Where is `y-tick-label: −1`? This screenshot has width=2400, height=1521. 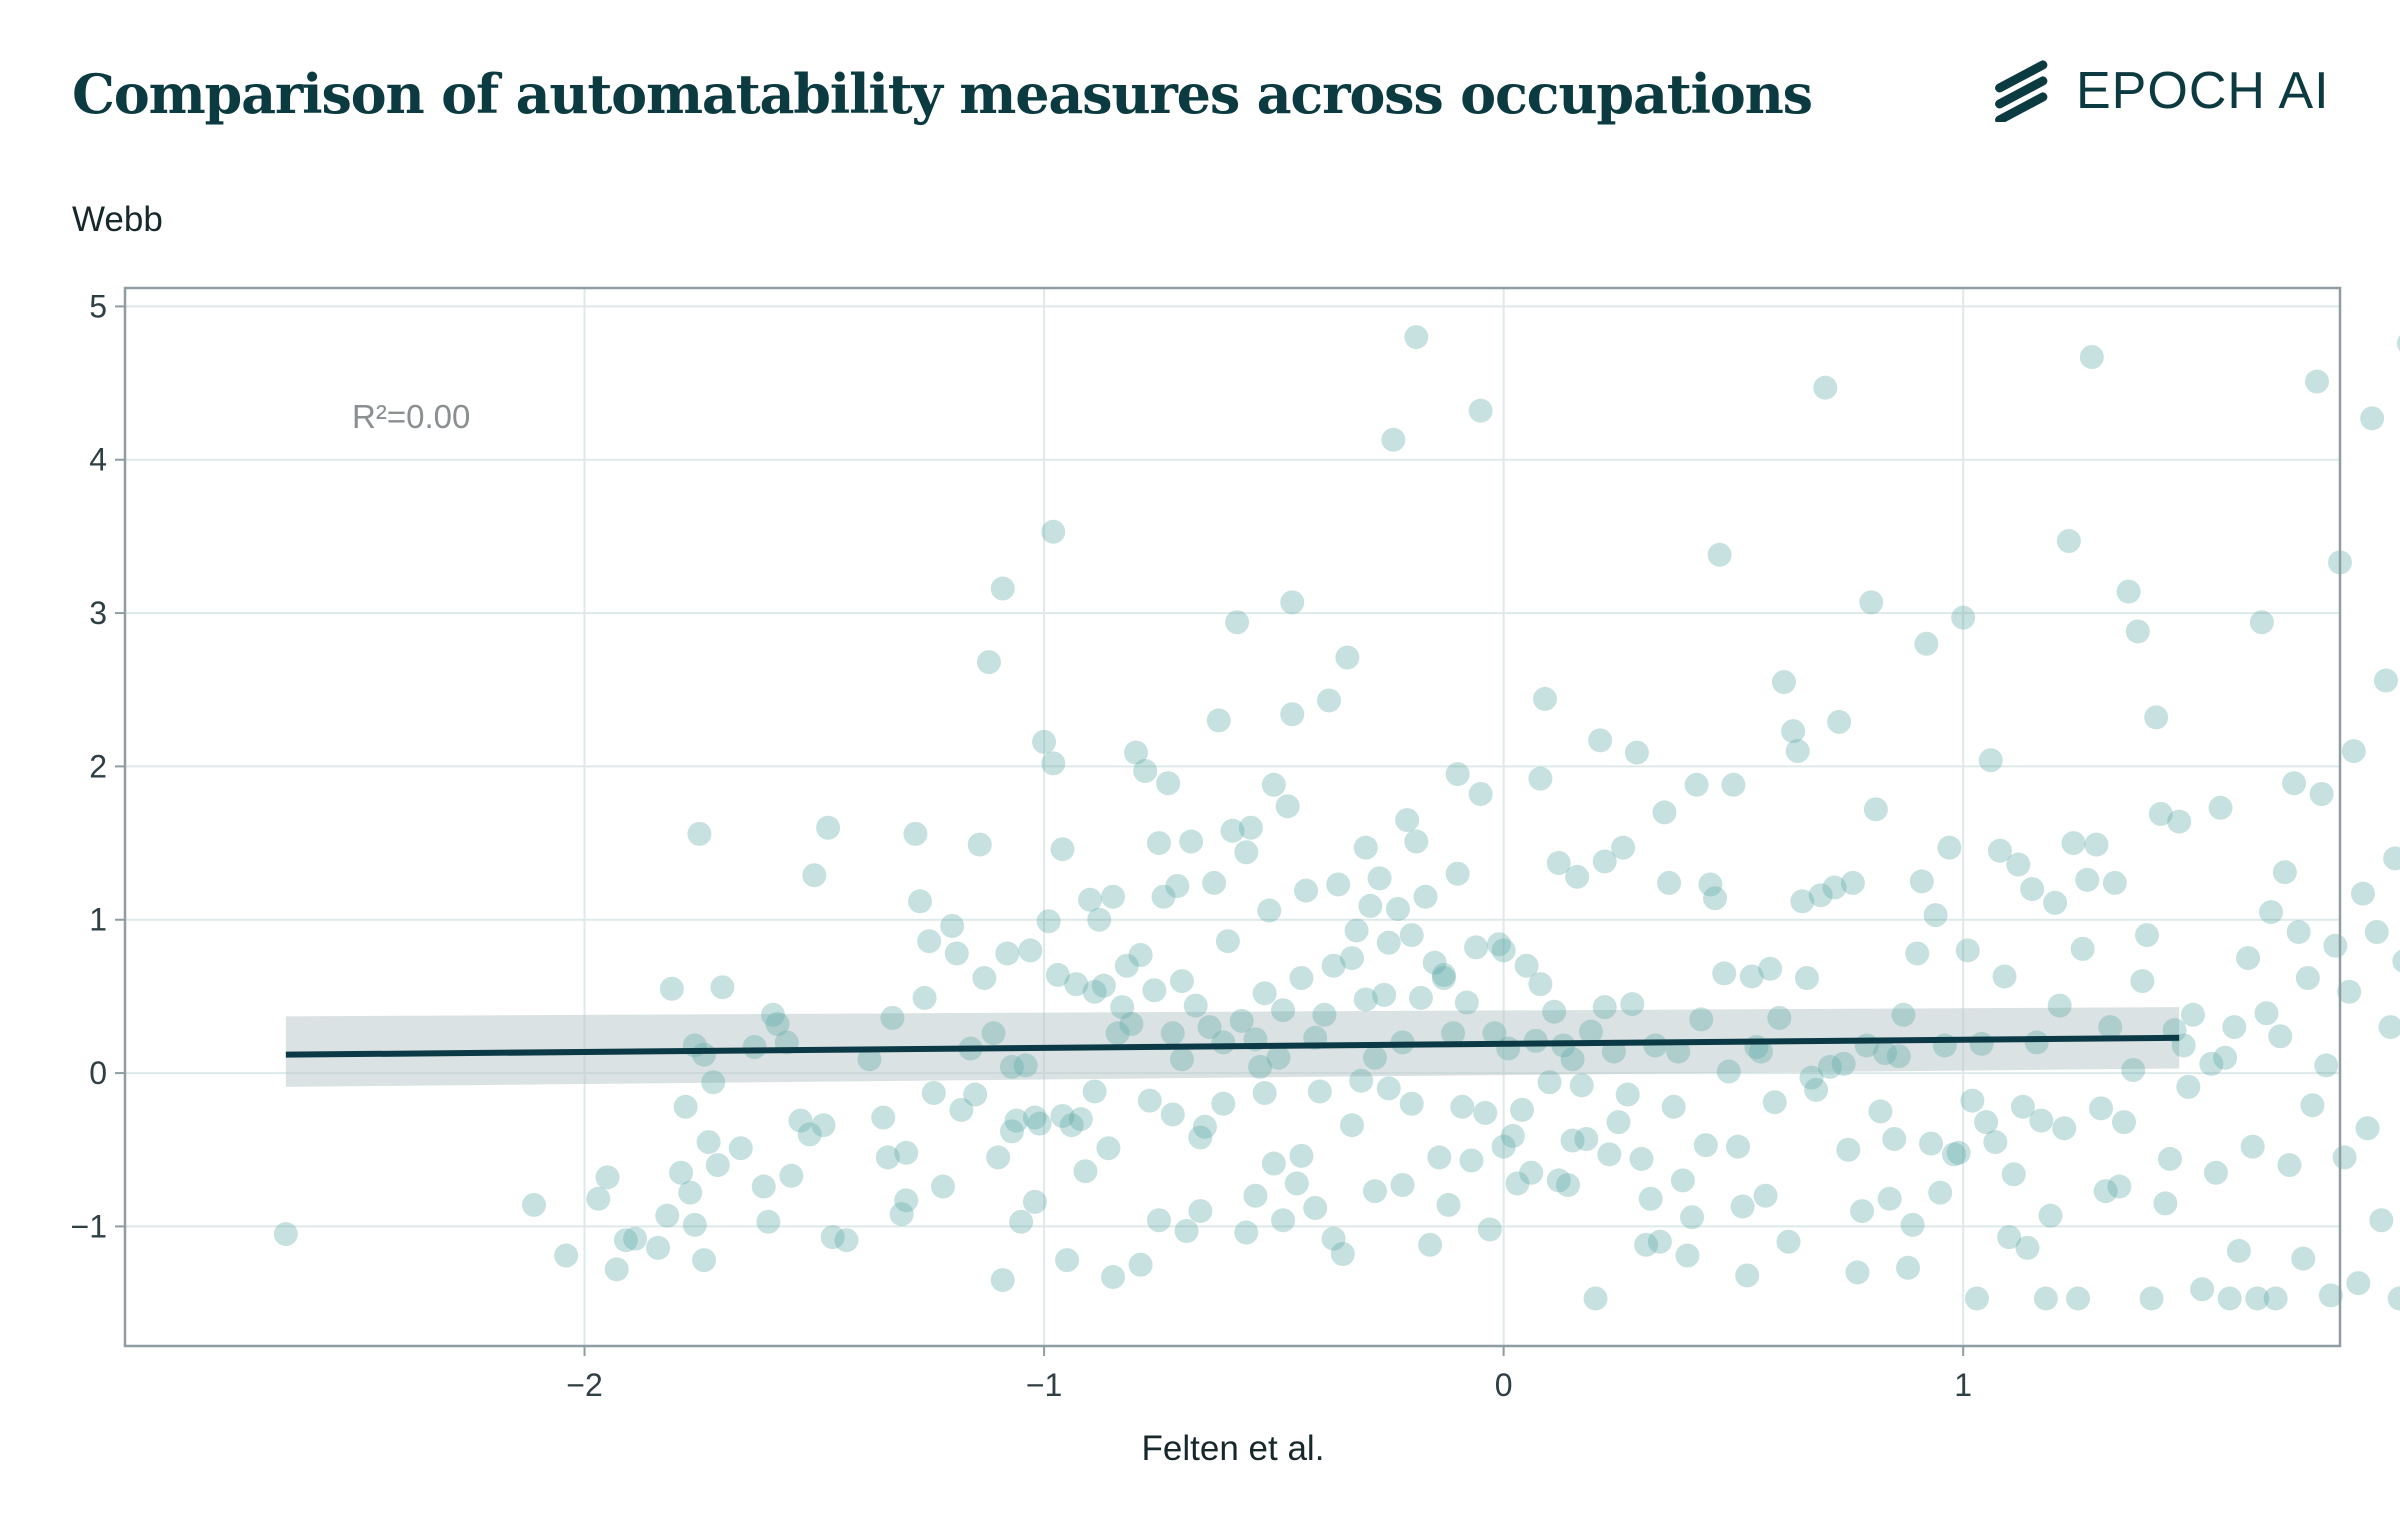
y-tick-label: −1 is located at coordinates (89, 1226).